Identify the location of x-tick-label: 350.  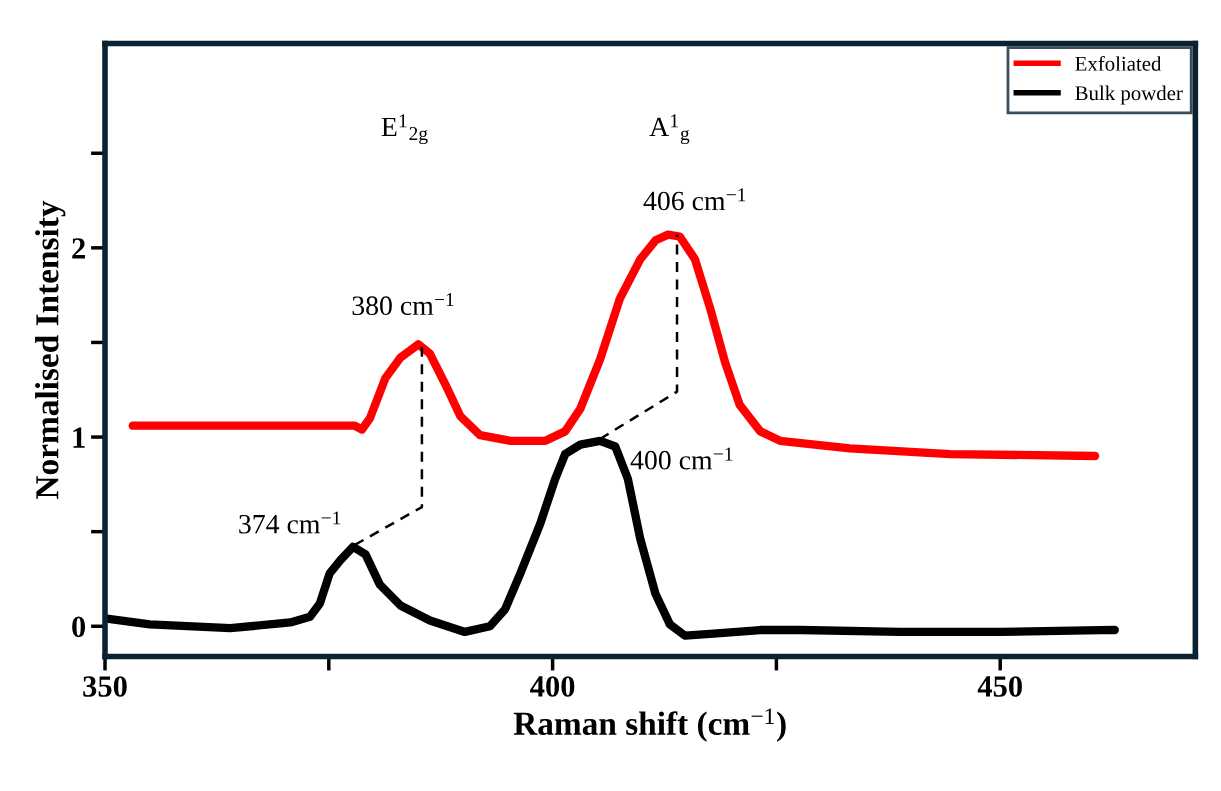
(105, 686).